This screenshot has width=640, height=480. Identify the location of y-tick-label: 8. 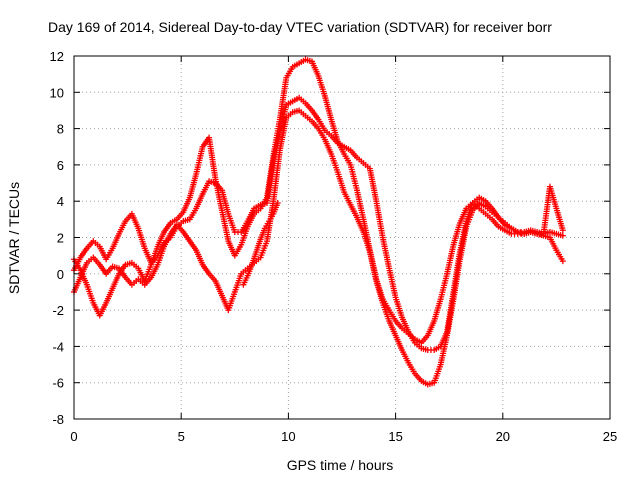
(60, 129).